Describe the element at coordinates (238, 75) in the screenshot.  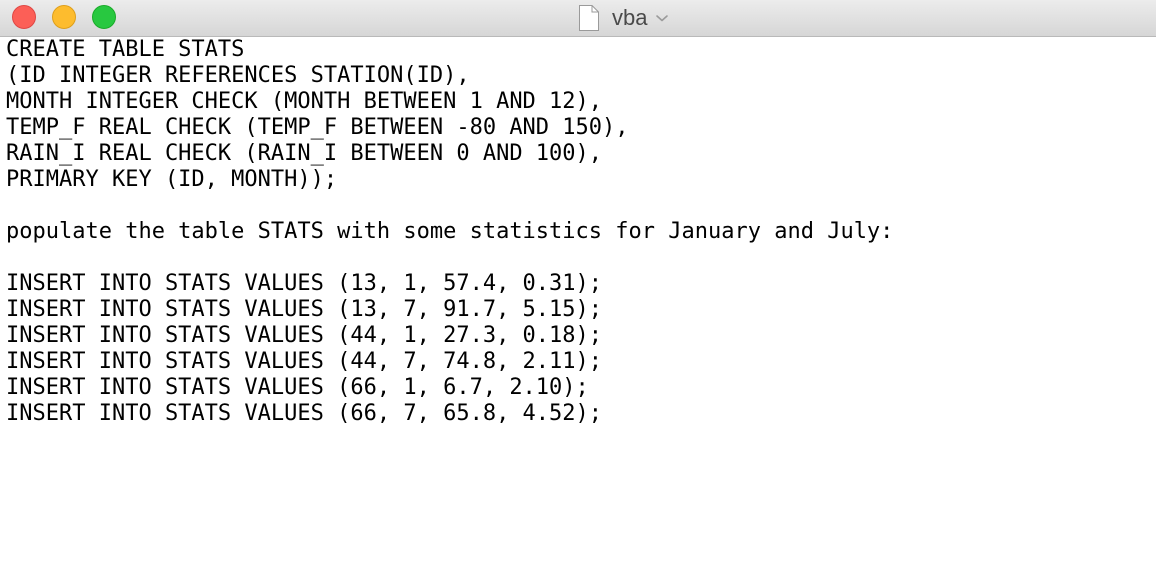
I see `code-line: (ID INTEGER REFERENCES STATION(ID),` at that location.